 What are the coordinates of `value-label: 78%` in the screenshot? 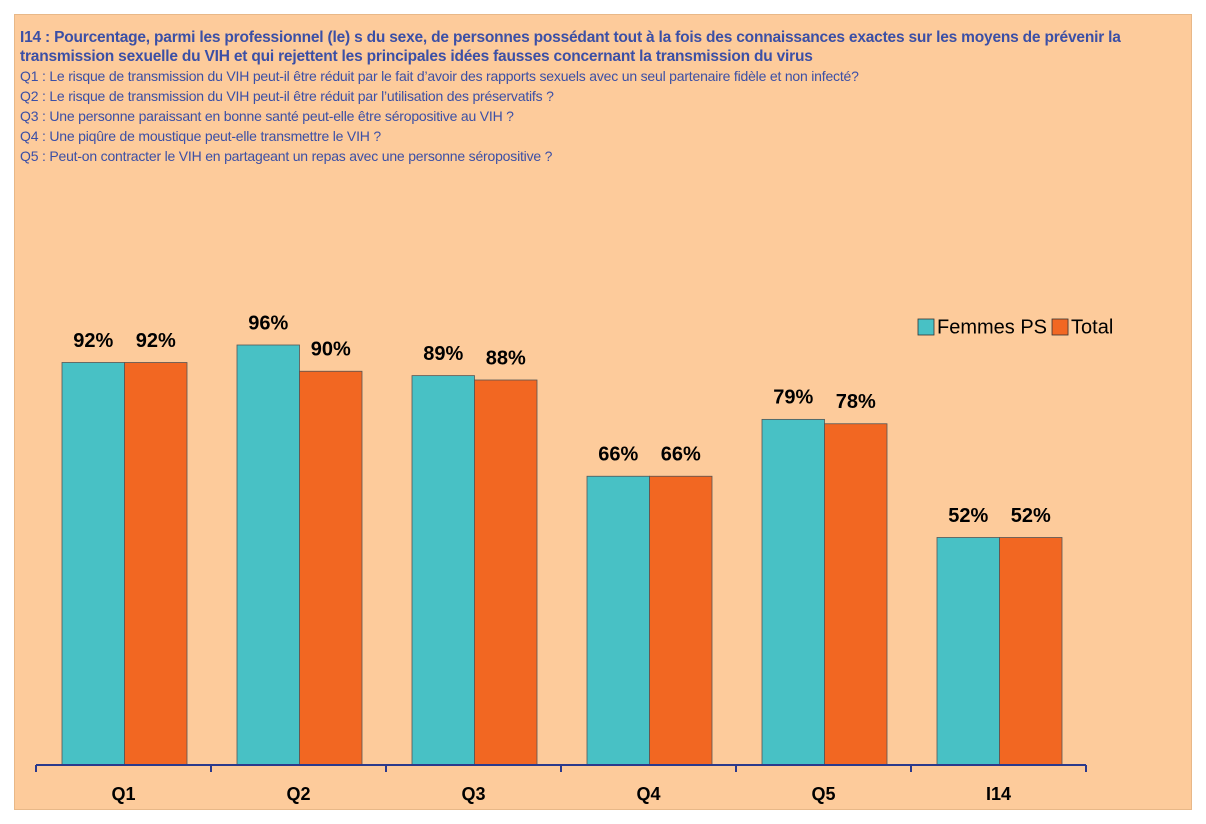 It's located at (856, 402).